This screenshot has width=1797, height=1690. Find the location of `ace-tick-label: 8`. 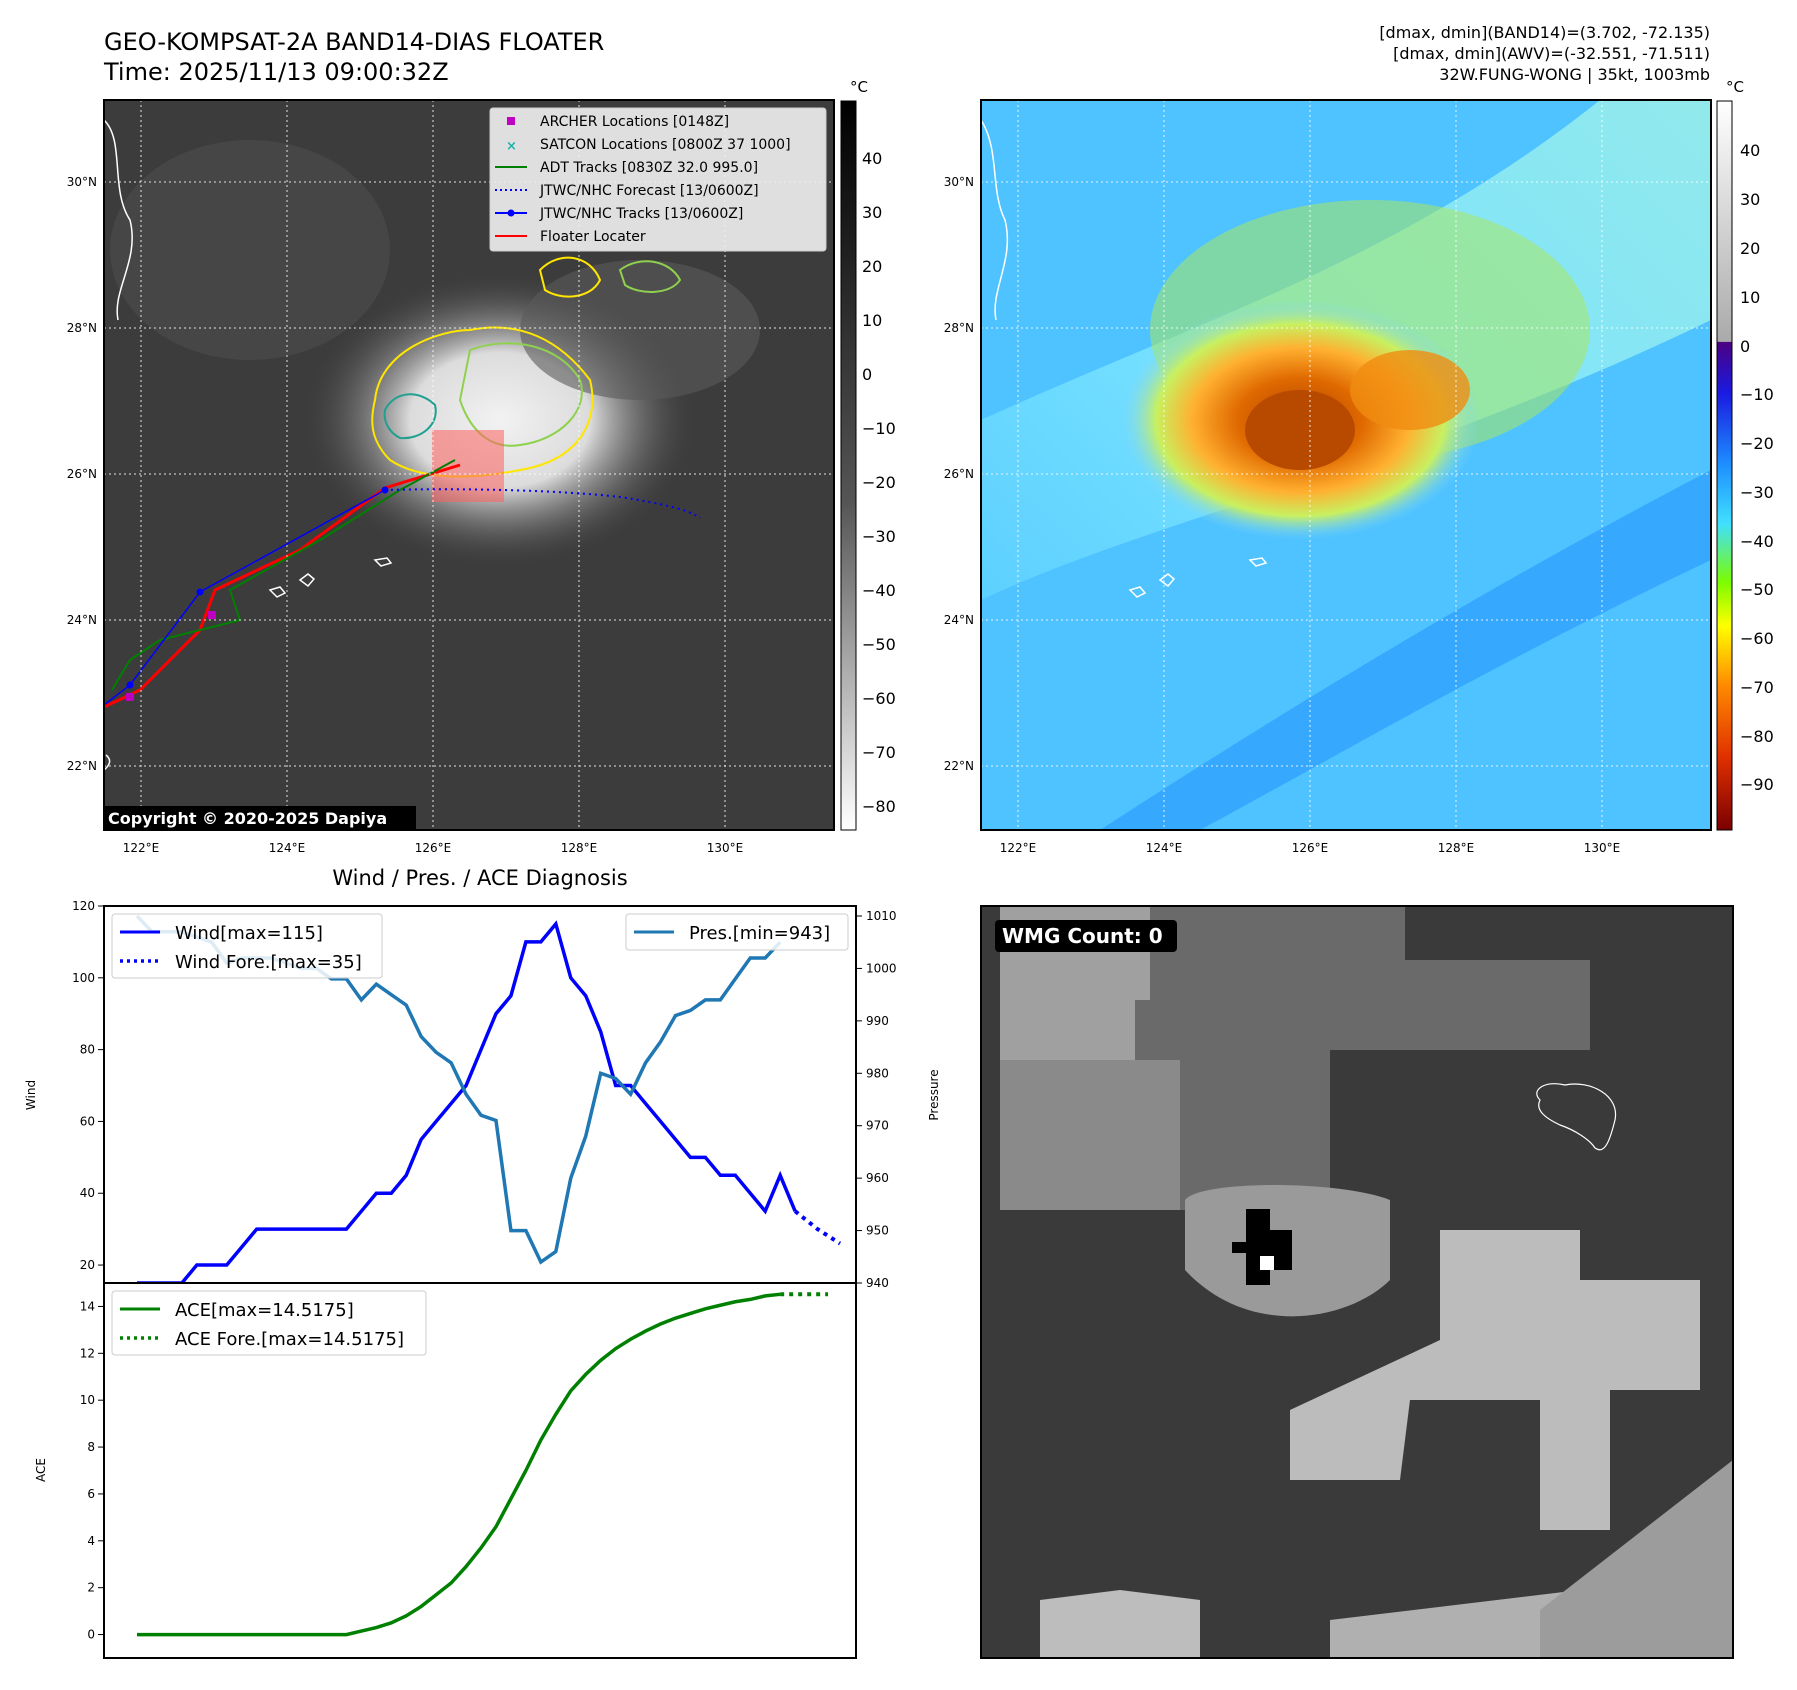

ace-tick-label: 8 is located at coordinates (91, 1447).